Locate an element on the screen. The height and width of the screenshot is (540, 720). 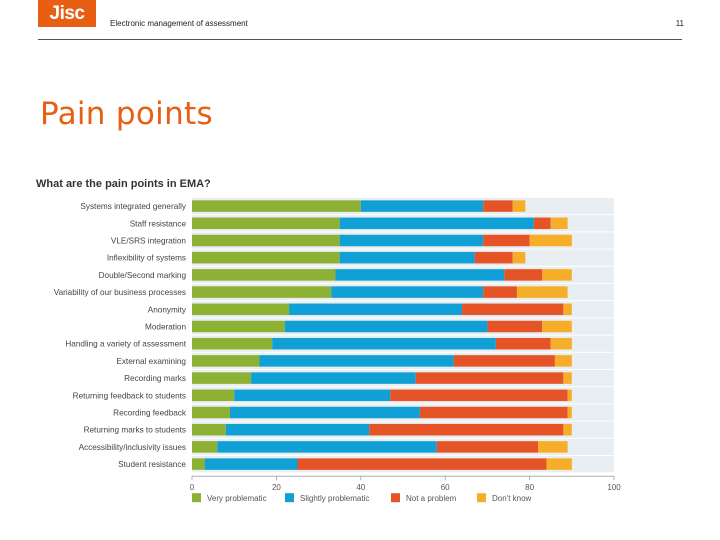
category-label: VLE/SRS integration is located at coordinates (149, 241).